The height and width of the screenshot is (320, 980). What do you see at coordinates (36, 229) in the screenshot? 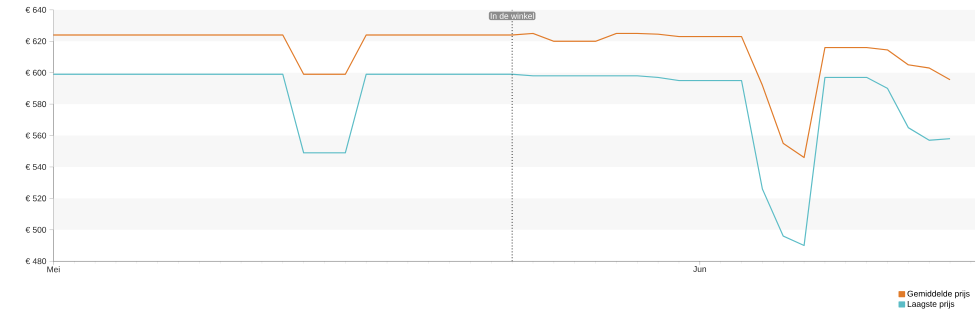
I see `y-tick-label: € 500` at bounding box center [36, 229].